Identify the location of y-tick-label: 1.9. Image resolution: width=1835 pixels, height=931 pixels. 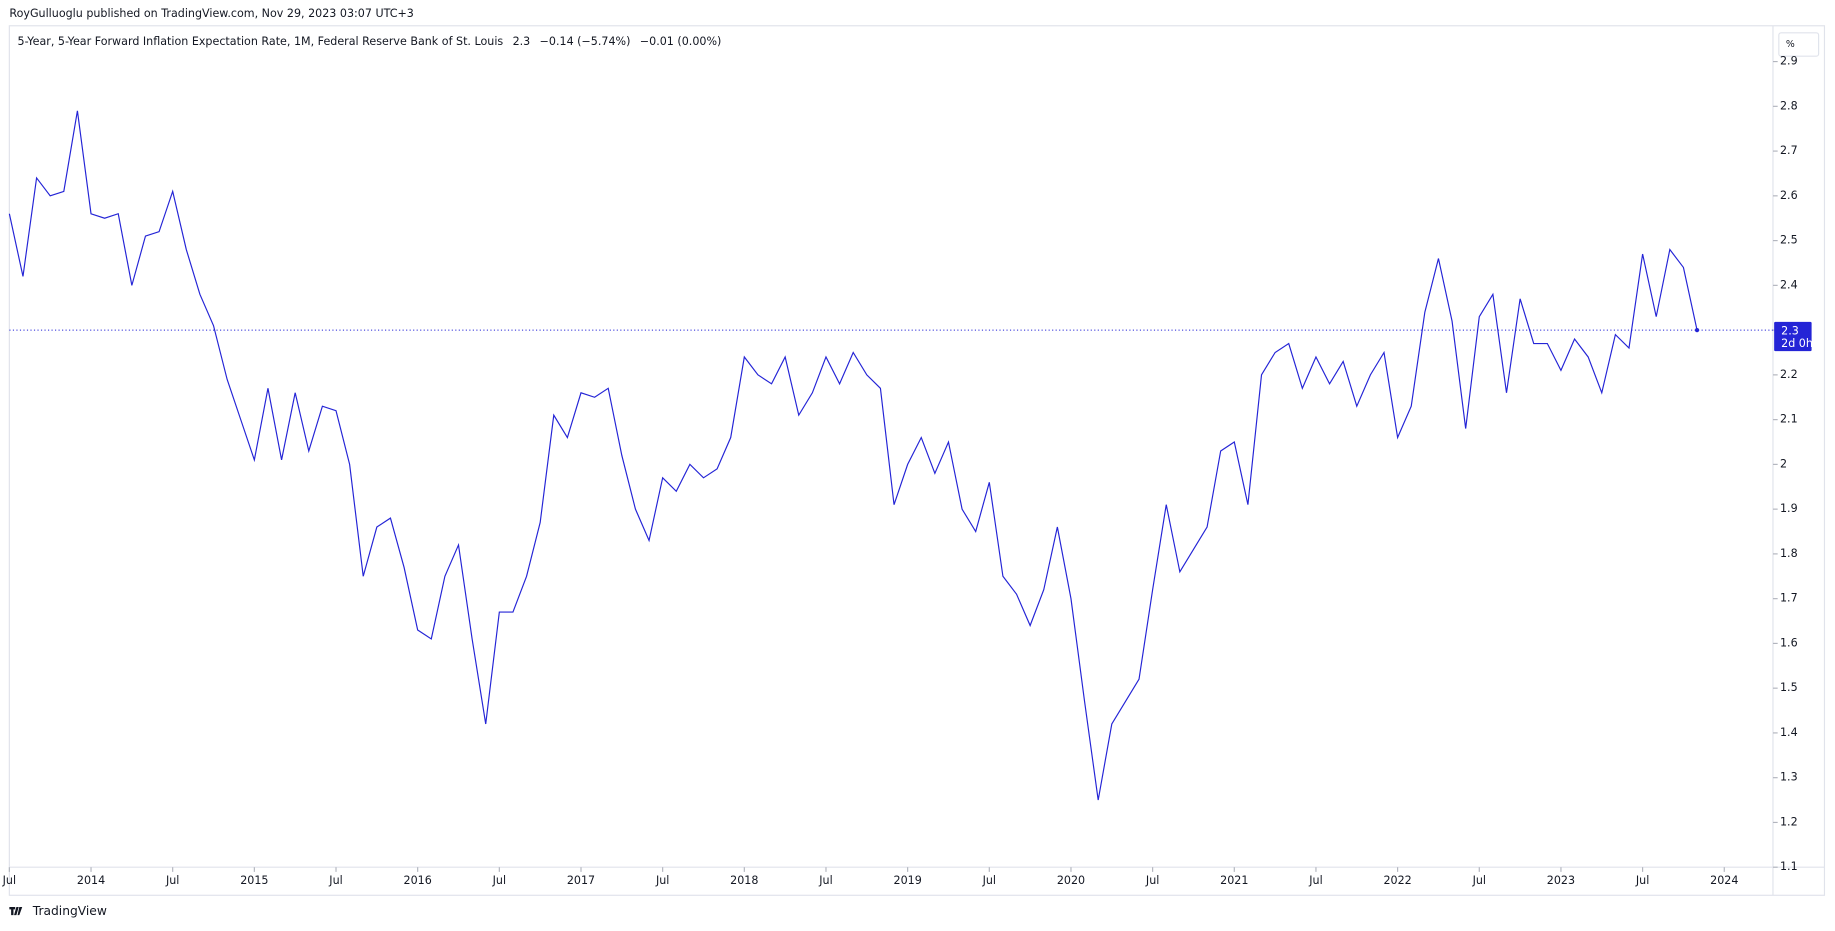
(1789, 508).